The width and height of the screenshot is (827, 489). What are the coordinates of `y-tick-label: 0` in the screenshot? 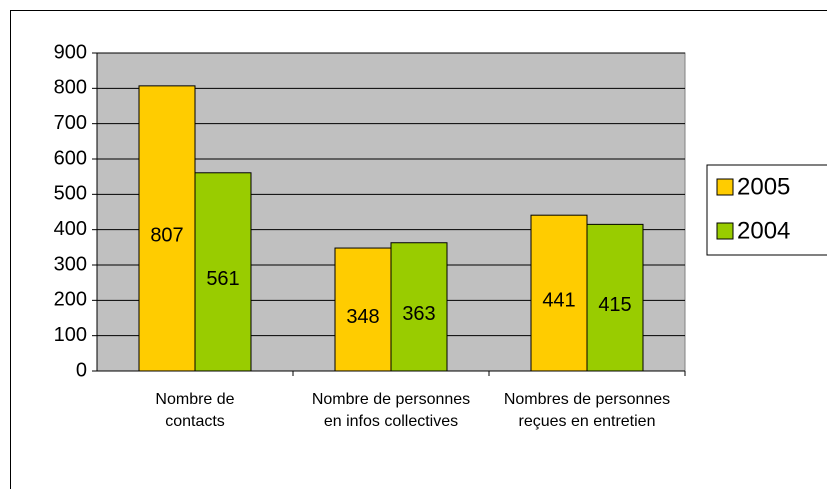 It's located at (81, 370).